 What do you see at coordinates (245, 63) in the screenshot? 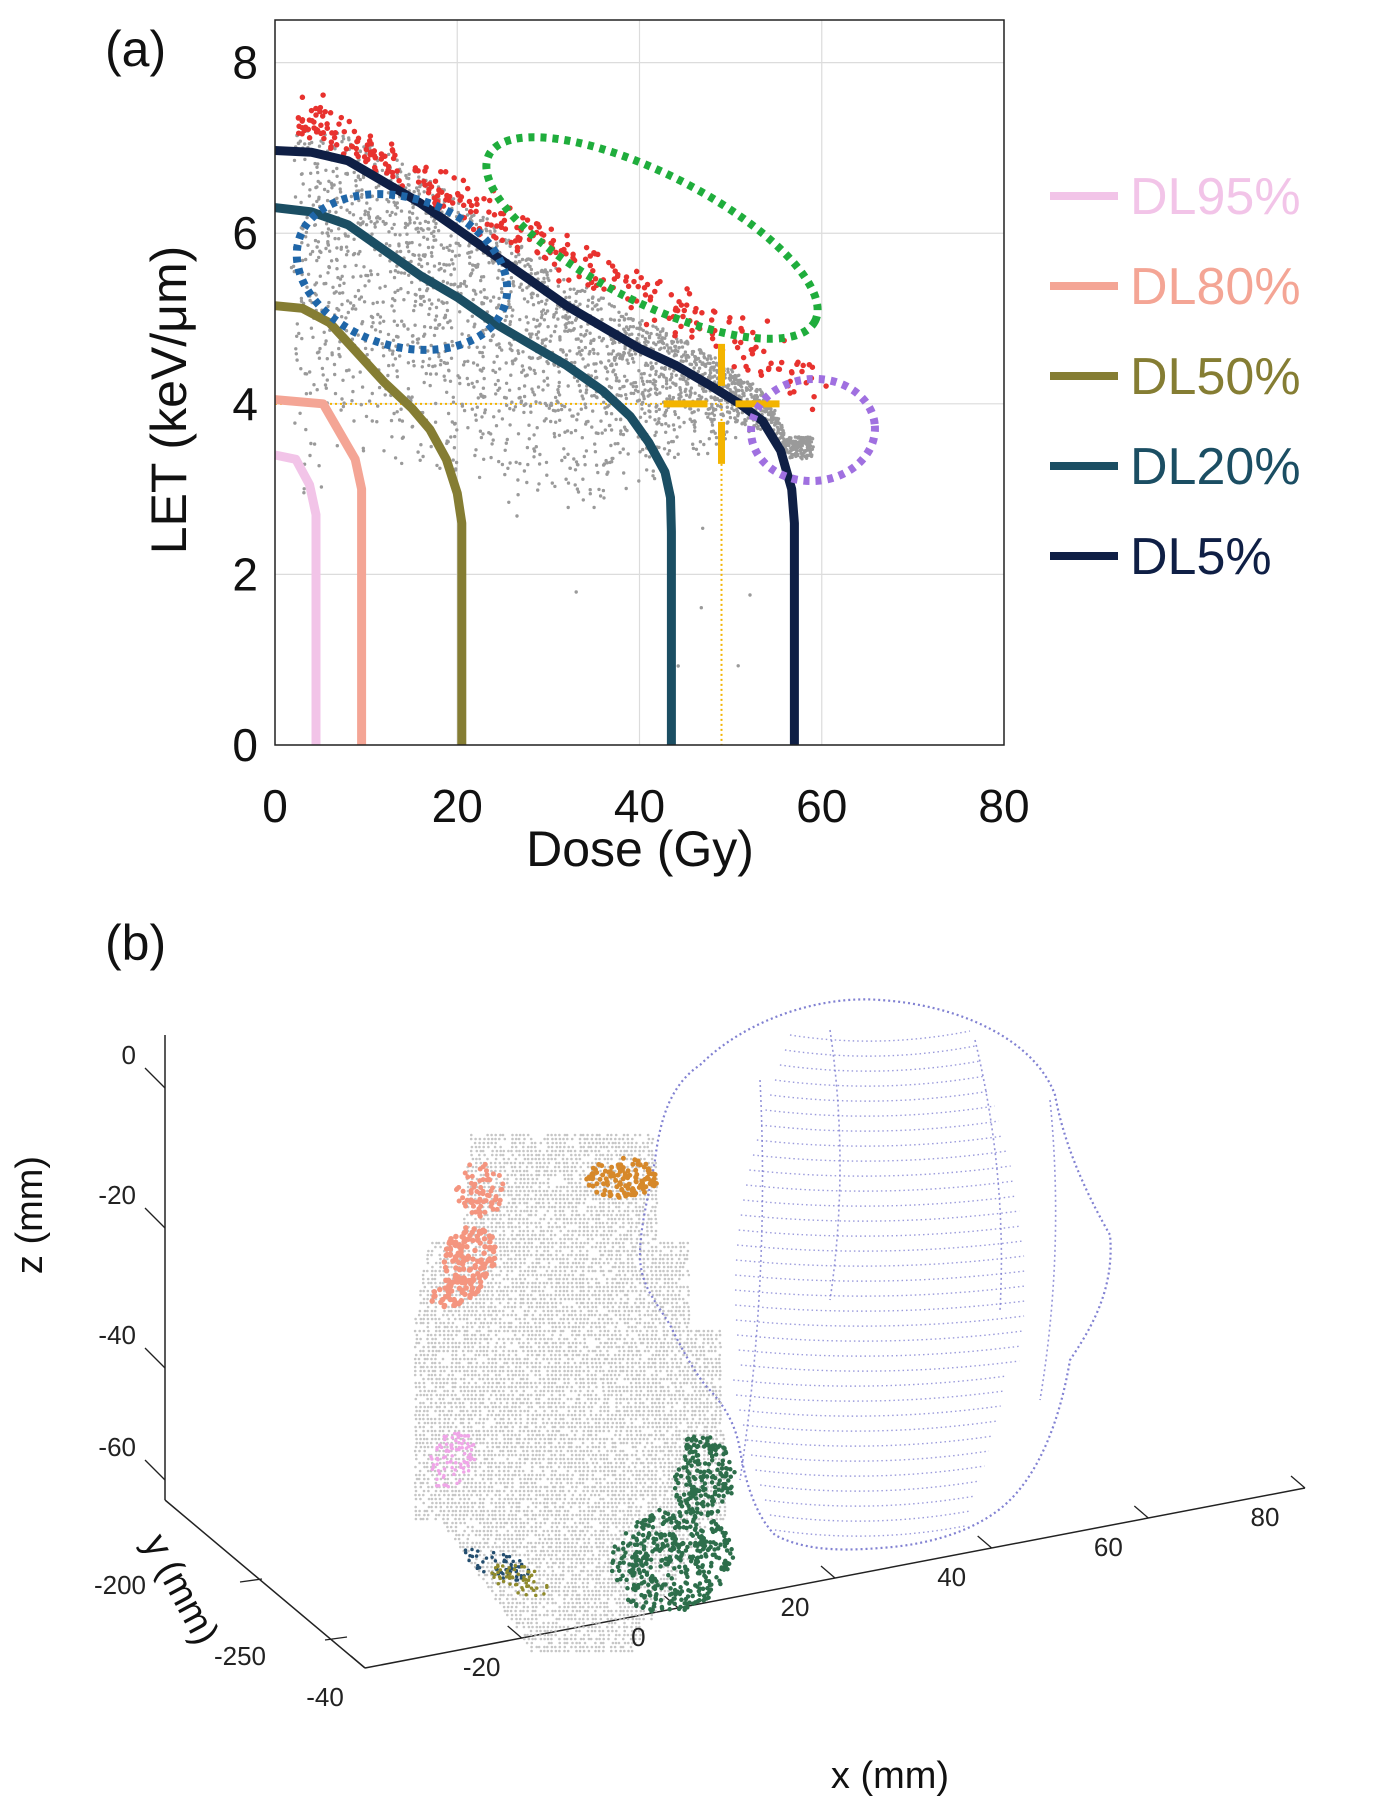
I see `y-tick-label: 8` at bounding box center [245, 63].